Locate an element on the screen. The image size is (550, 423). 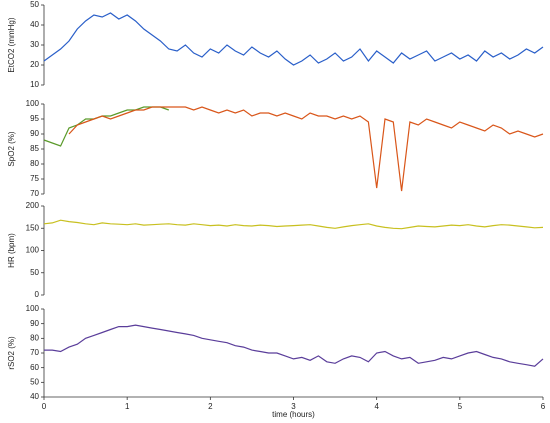
x-tick-label: 5 is located at coordinates (460, 406).